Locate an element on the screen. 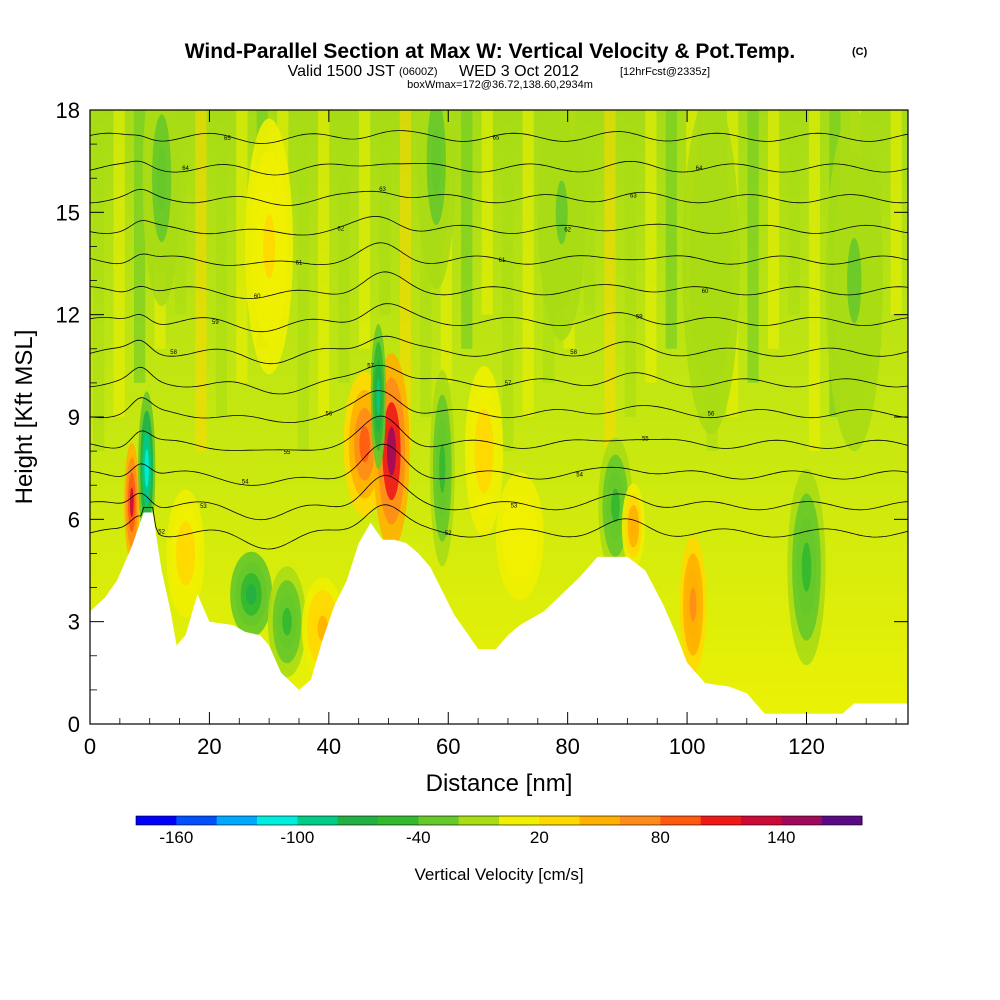  colorbar: -160 -100 -40 20 80 140 is located at coordinates (499, 831).